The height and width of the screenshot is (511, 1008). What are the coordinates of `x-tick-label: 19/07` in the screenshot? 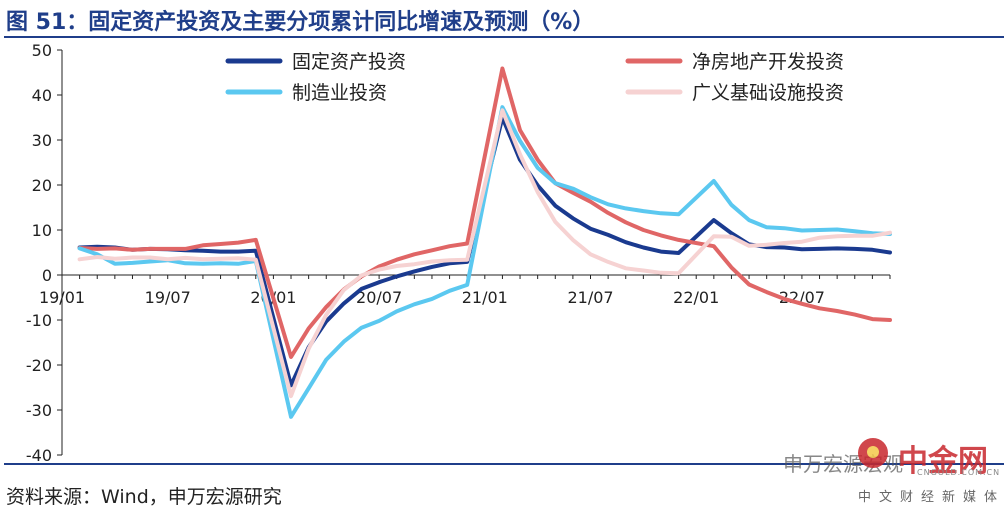 It's located at (168, 297).